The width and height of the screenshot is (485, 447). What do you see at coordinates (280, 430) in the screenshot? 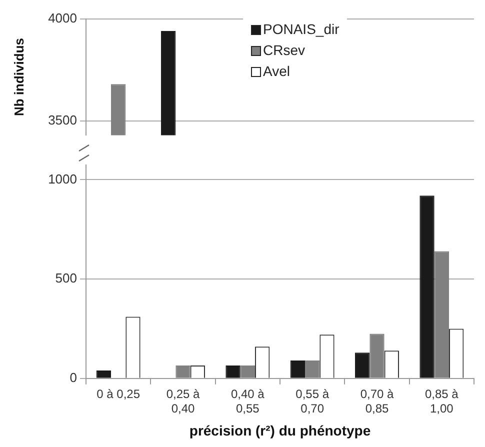
I see `x-axis-title: précision (r²) du phénotype` at bounding box center [280, 430].